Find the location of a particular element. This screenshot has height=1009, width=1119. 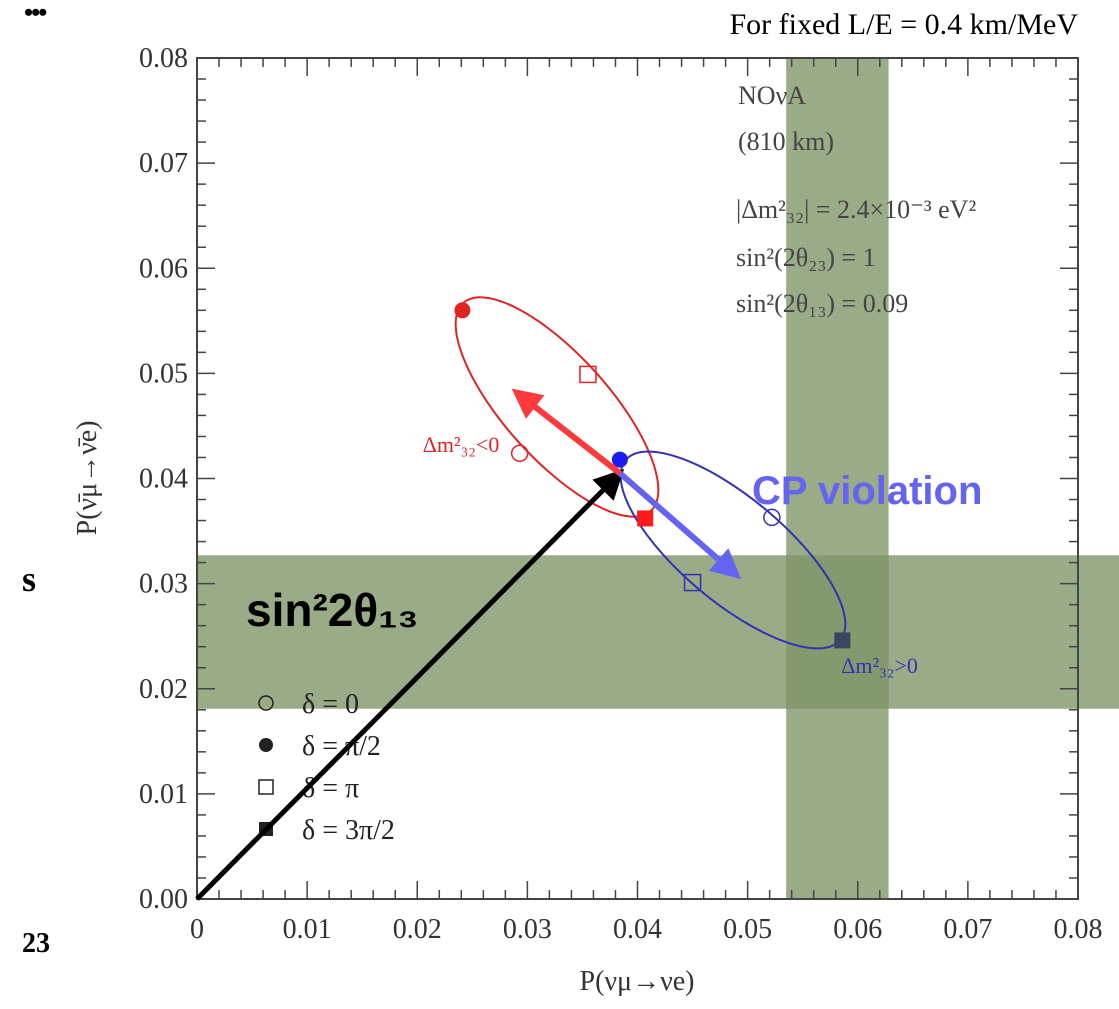

param-theta23: sin²(2θ₂₃) = 1 is located at coordinates (806, 257).